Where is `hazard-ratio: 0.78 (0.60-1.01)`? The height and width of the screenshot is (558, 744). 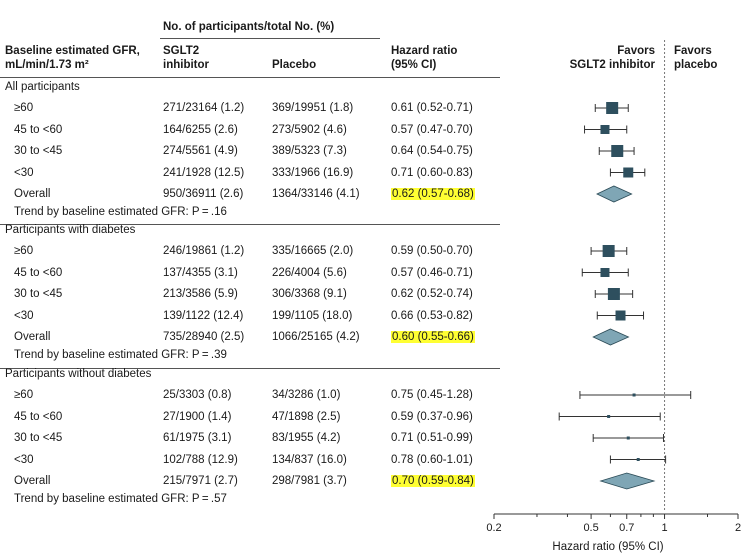 hazard-ratio: 0.78 (0.60-1.01) is located at coordinates (432, 460).